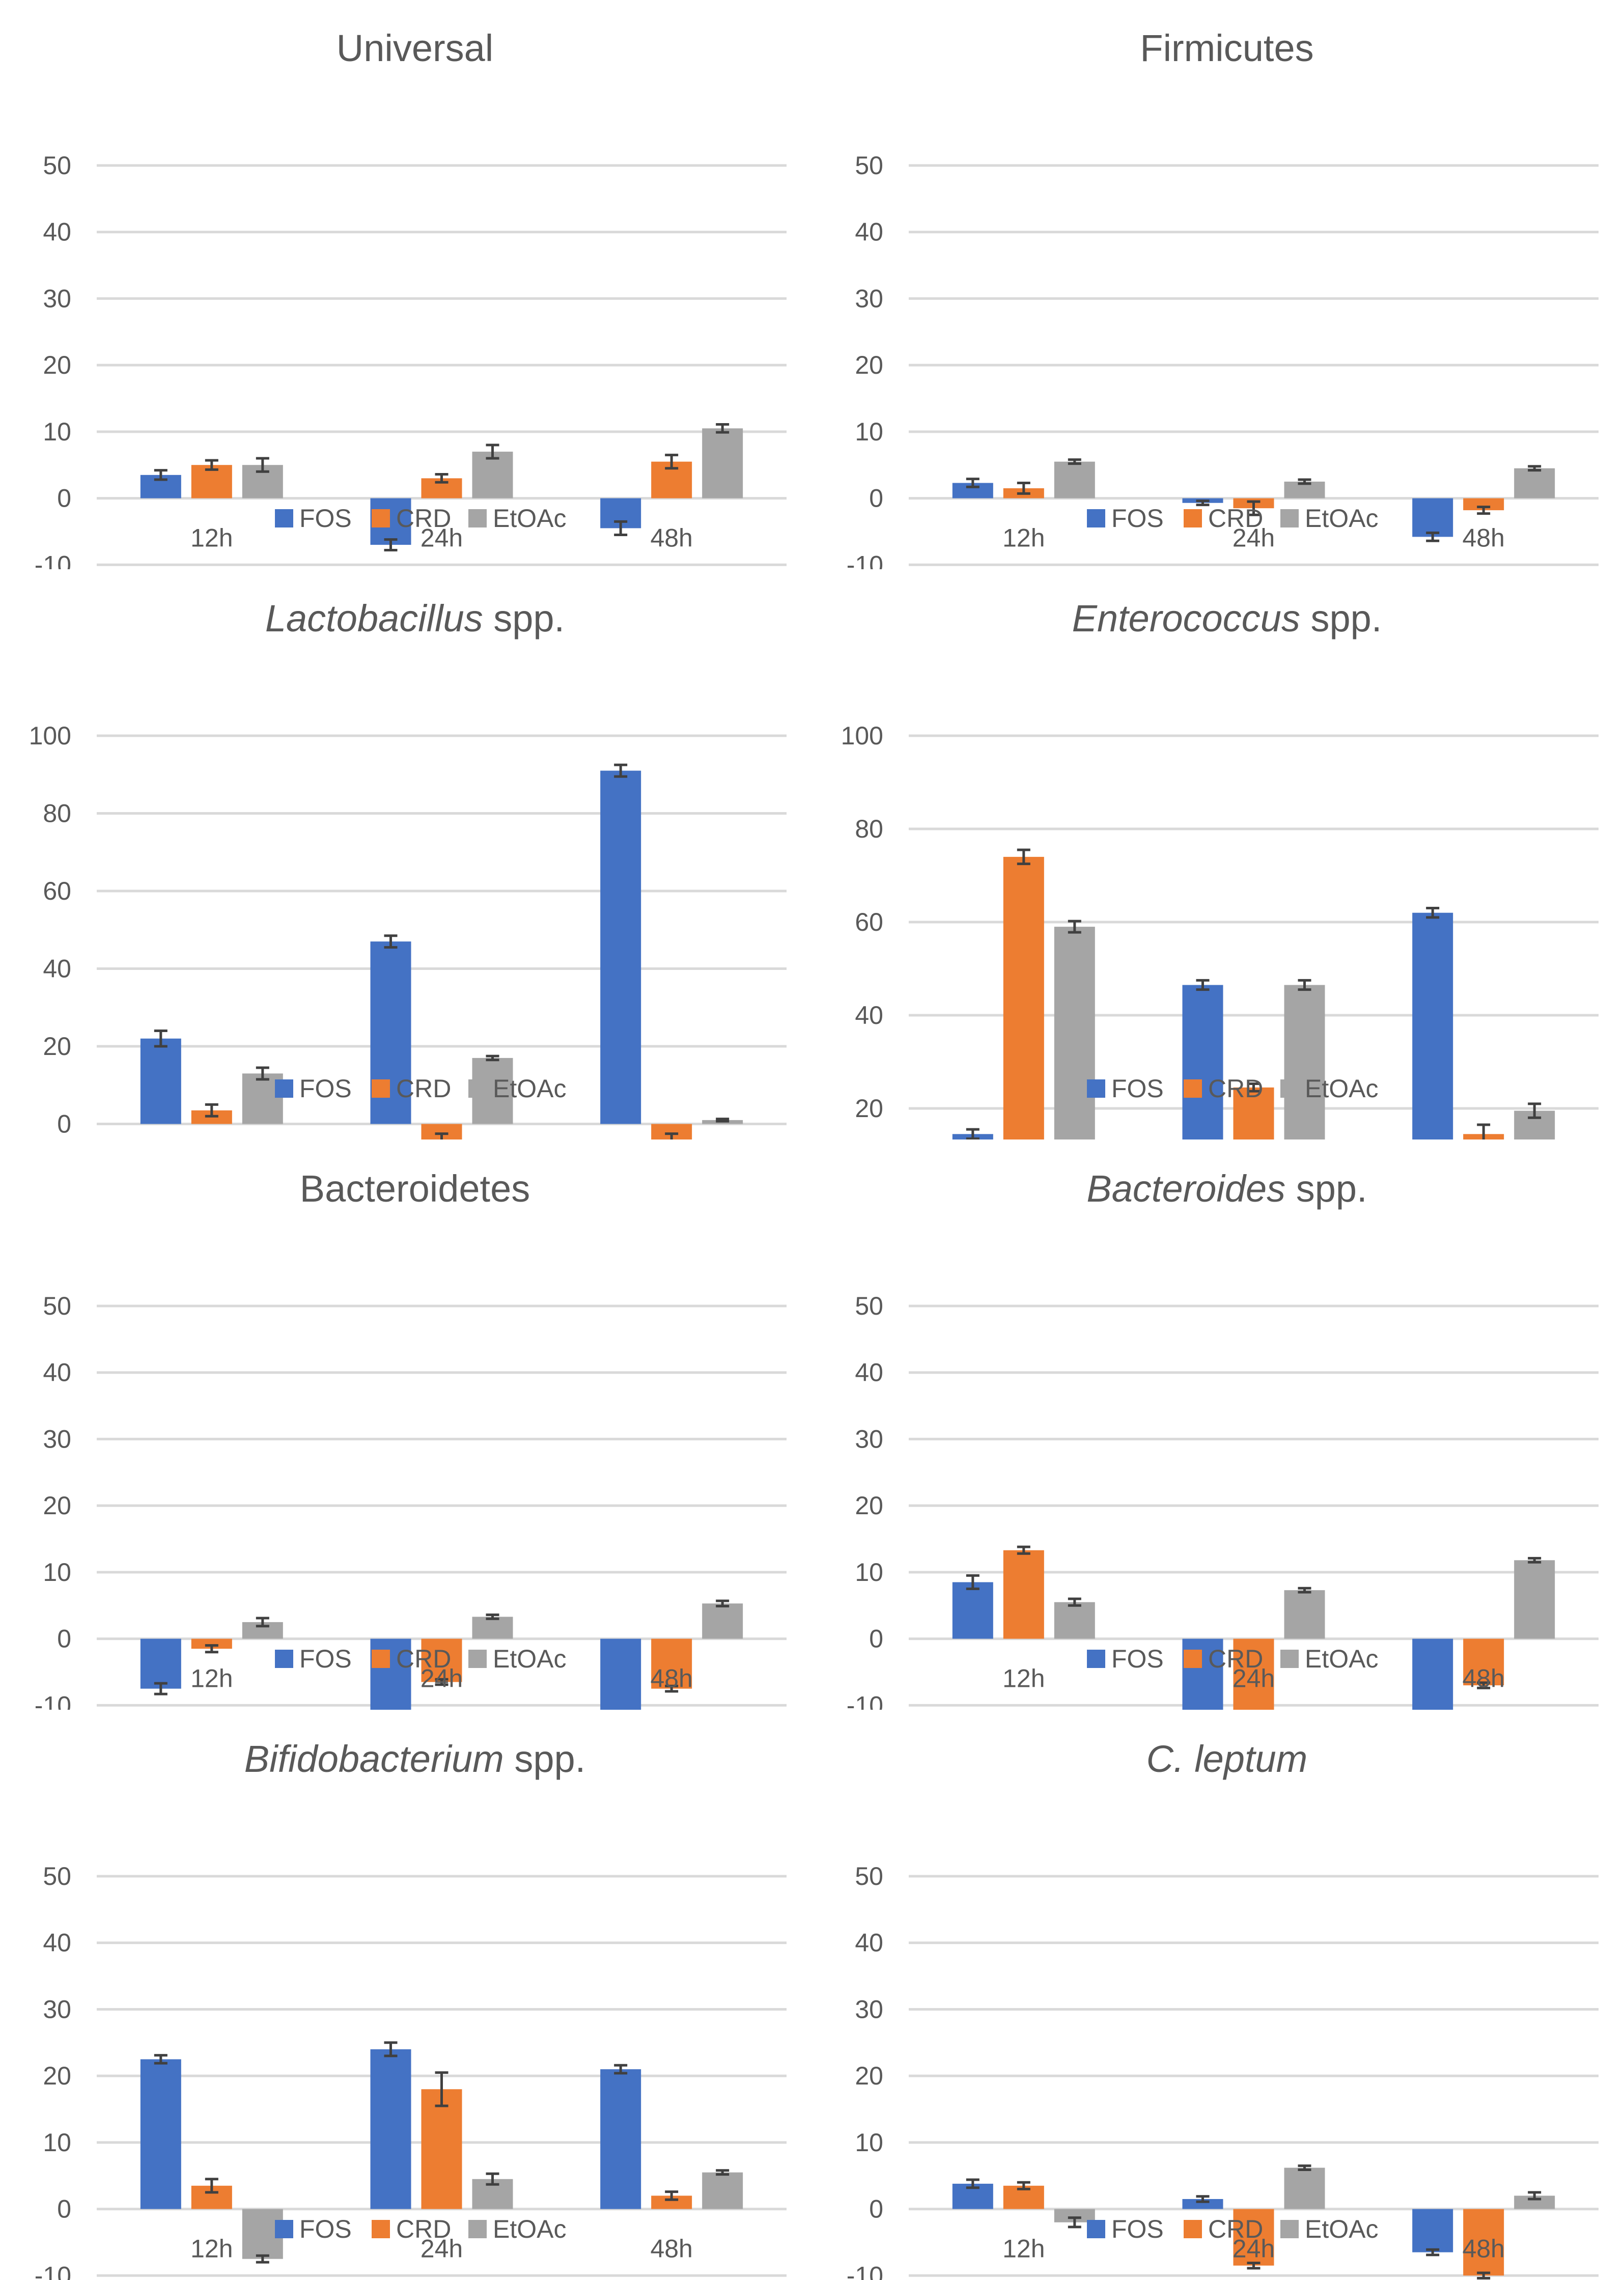 The width and height of the screenshot is (1624, 2280). I want to click on y-tick-label: 80, so click(869, 829).